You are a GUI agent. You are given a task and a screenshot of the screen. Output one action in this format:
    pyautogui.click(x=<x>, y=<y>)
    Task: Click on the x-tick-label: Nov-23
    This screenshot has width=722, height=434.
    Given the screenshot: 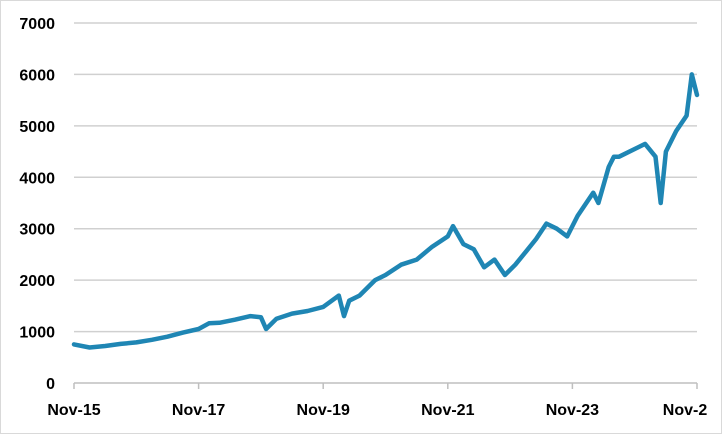 What is the action you would take?
    pyautogui.click(x=572, y=410)
    